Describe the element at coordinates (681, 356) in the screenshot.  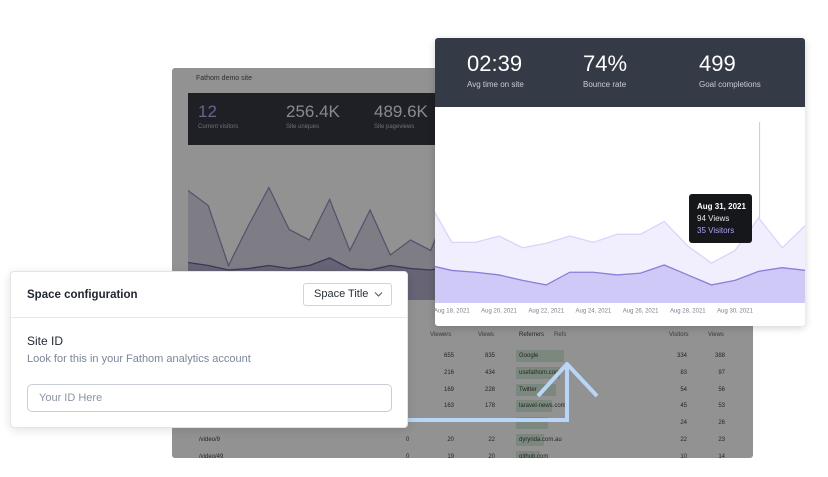
I see `cell: 334` at that location.